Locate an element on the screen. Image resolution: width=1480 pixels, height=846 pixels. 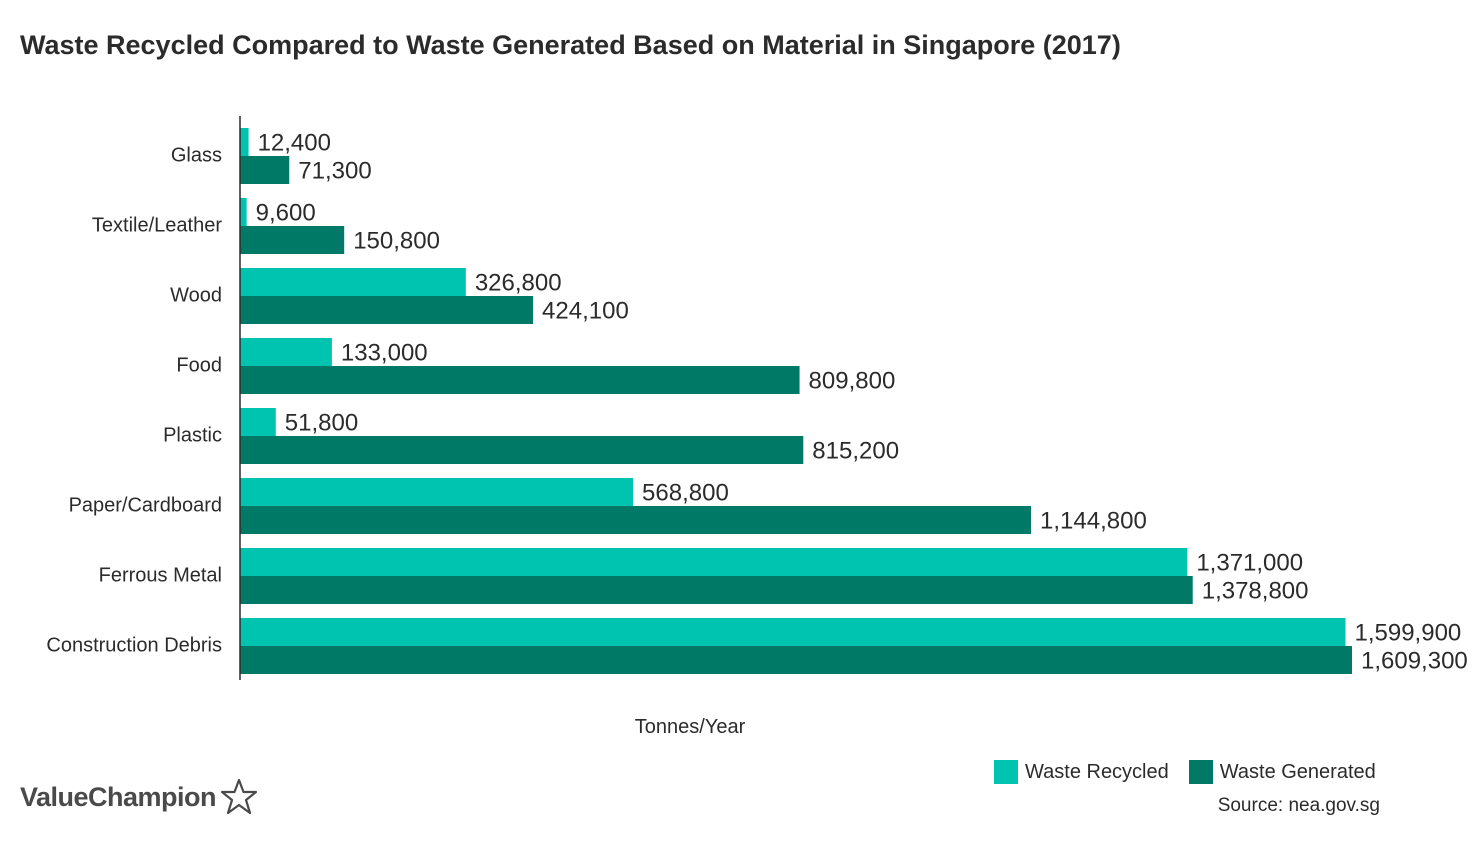
value-label-recycled: 133,000 is located at coordinates (384, 352).